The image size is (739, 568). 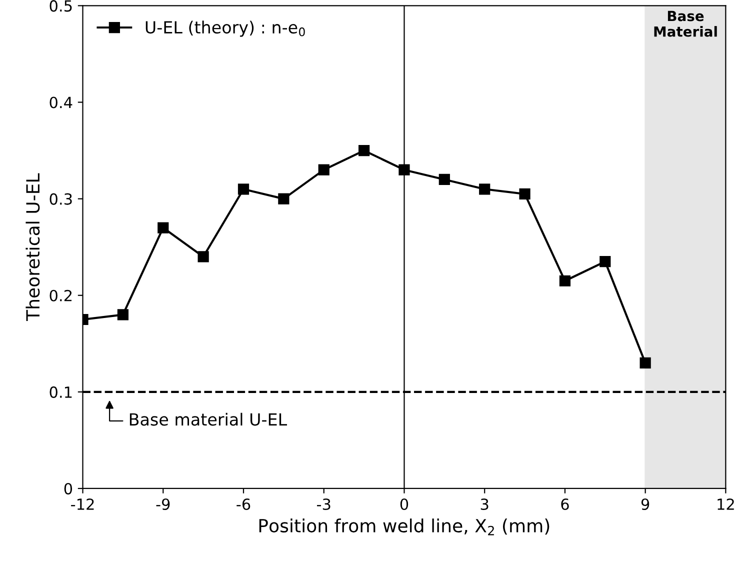 I want to click on x-tick-label: 9, so click(x=645, y=504).